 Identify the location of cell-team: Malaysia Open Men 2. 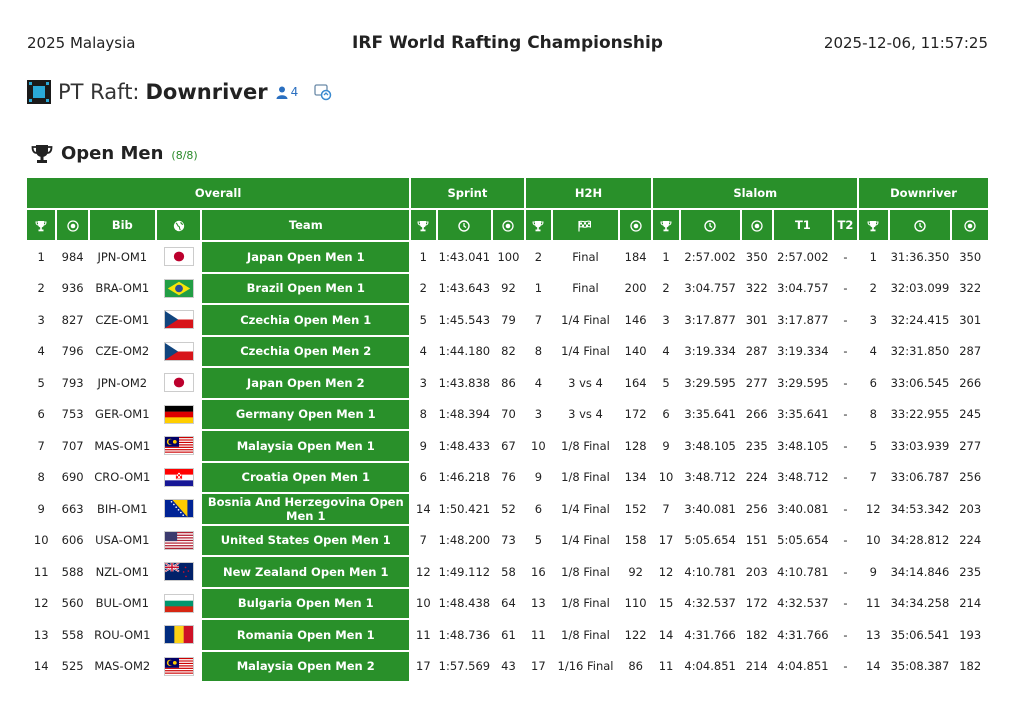
(307, 667).